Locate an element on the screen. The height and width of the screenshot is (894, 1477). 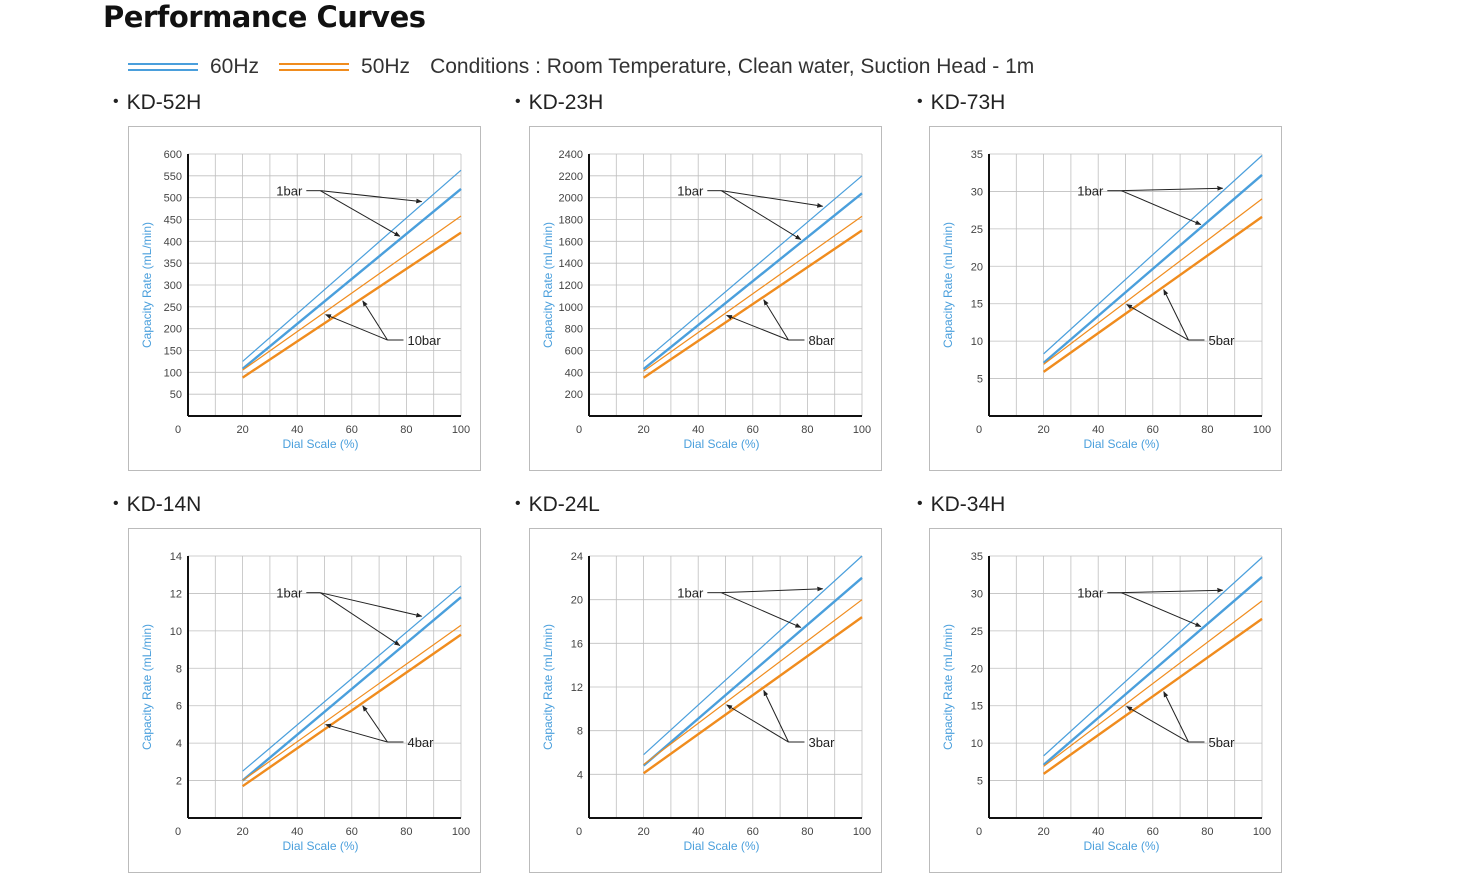
y-tick-label: 300 is located at coordinates (173, 286).